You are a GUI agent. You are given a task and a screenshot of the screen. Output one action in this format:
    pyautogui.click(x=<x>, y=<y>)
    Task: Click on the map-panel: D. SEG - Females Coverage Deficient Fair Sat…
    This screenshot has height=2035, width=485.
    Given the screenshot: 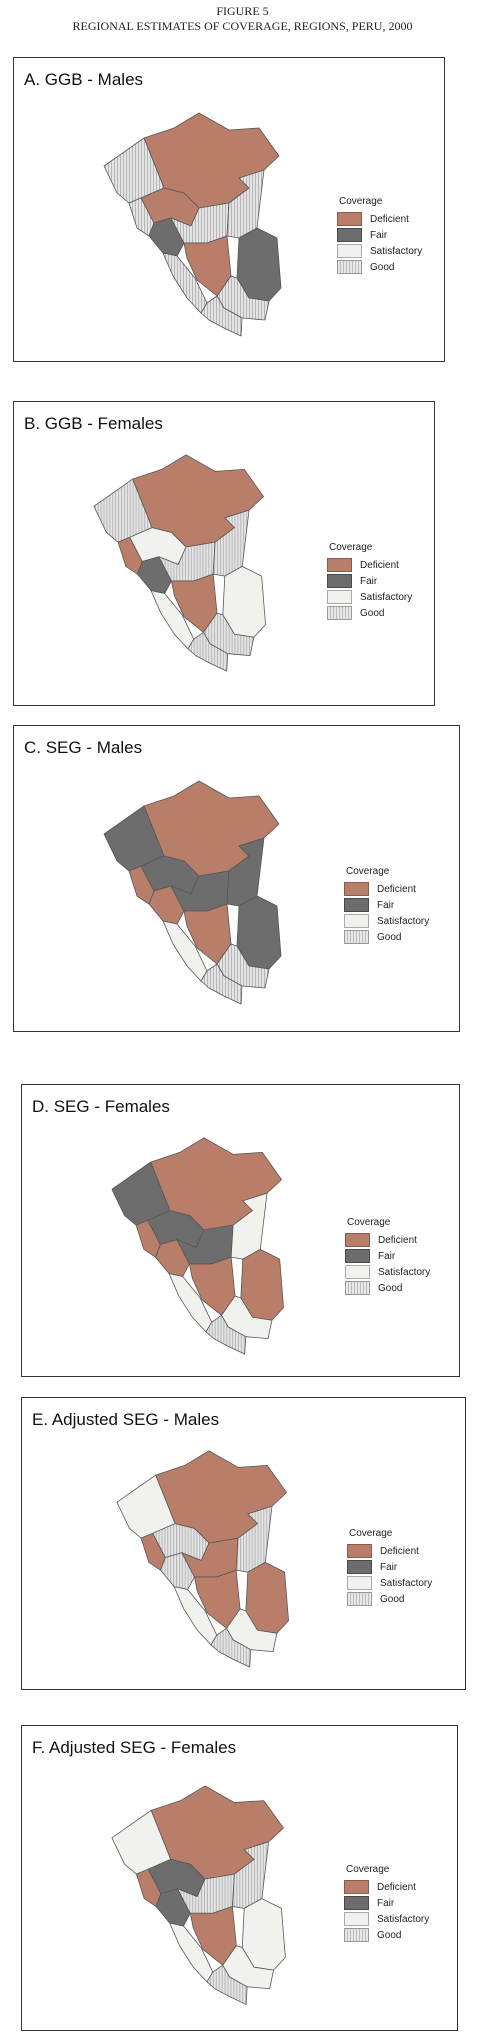 What is the action you would take?
    pyautogui.click(x=240, y=1230)
    